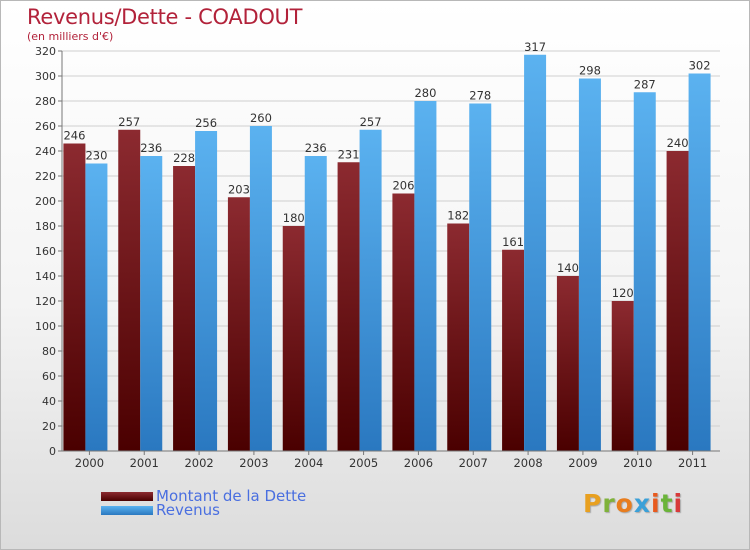 Image resolution: width=750 pixels, height=550 pixels. What do you see at coordinates (363, 463) in the screenshot?
I see `x-tick-label: 2005` at bounding box center [363, 463].